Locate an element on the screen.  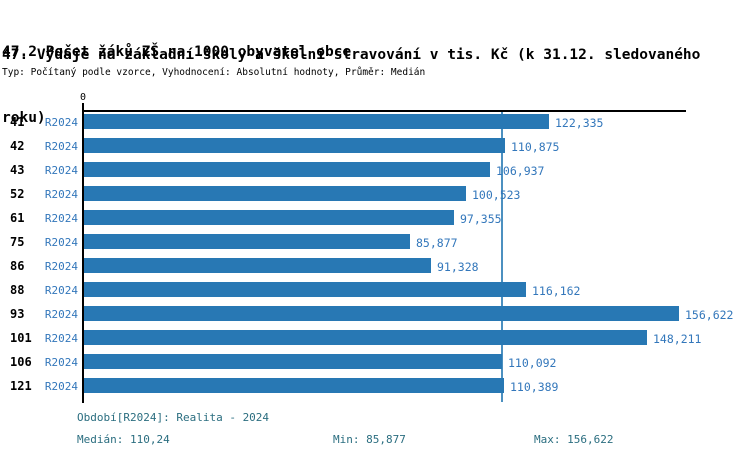
bar-value-label: 97,355 is located at coordinates (481, 219).